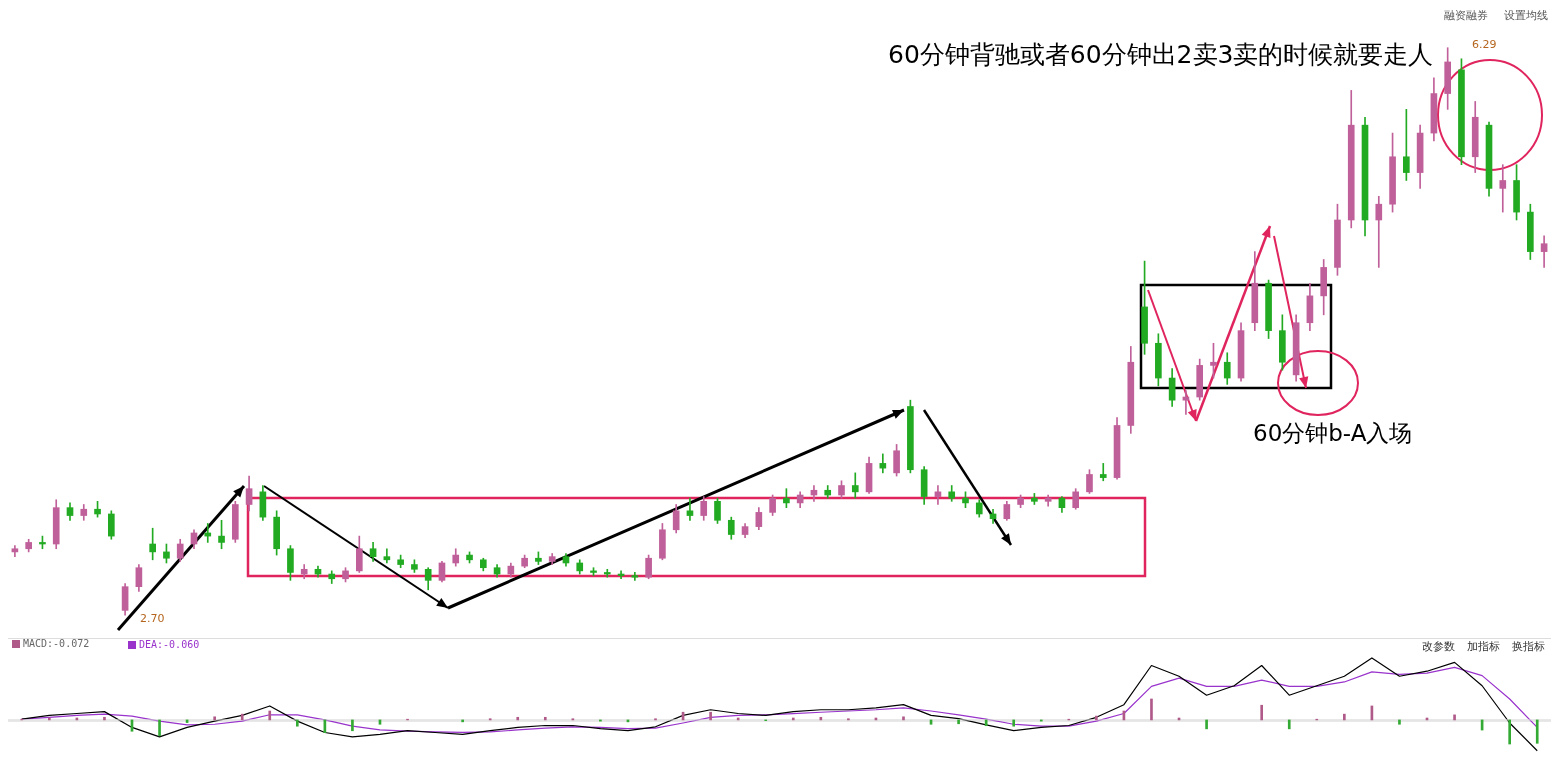 The height and width of the screenshot is (766, 1559). I want to click on annotation: 60分钟b-A入场, so click(1333, 433).